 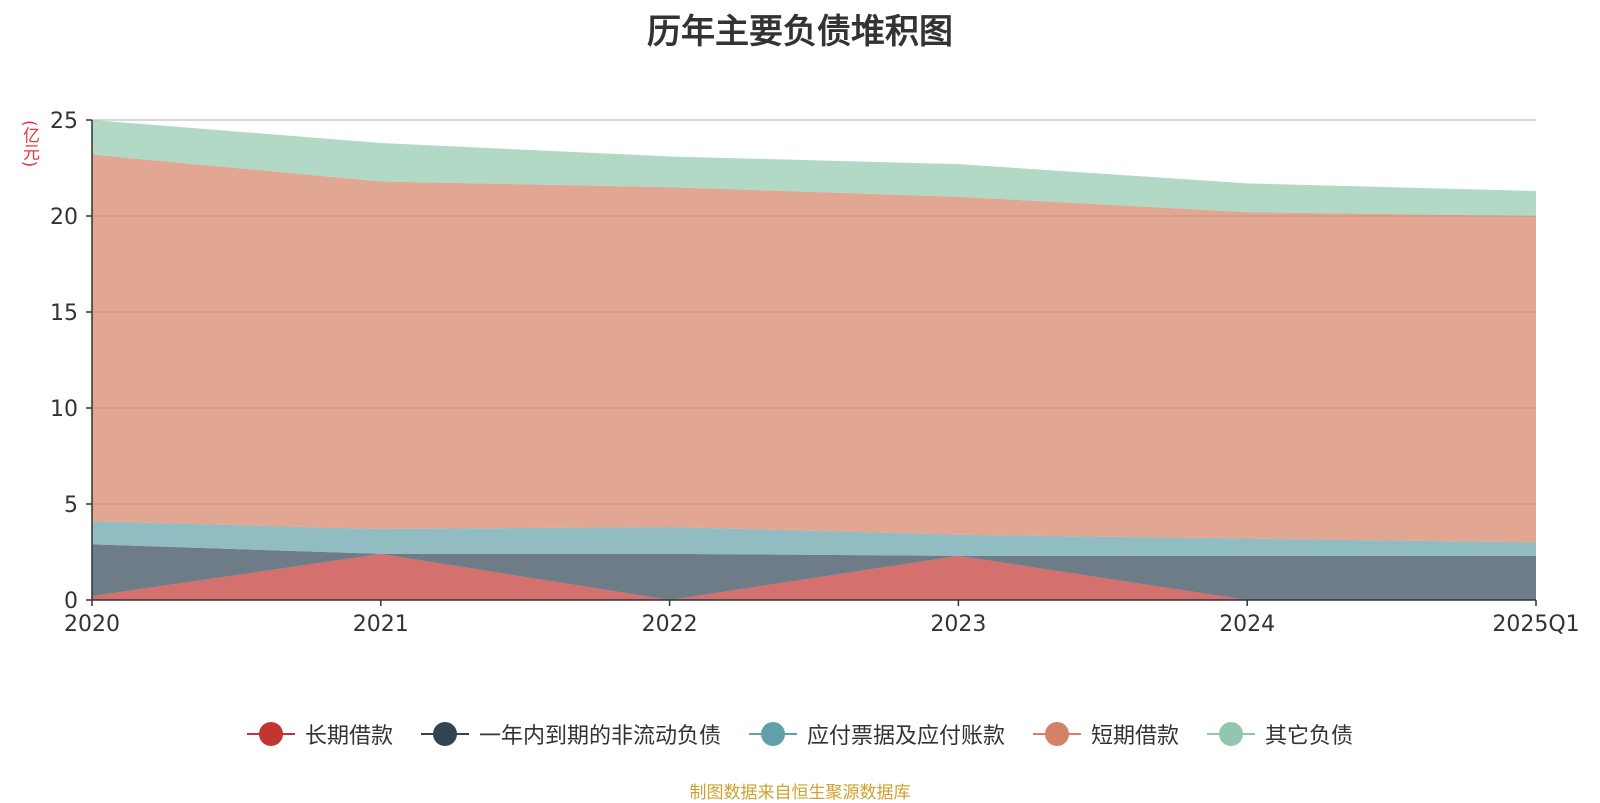 What do you see at coordinates (670, 624) in the screenshot?
I see `x-tick-label: 2022` at bounding box center [670, 624].